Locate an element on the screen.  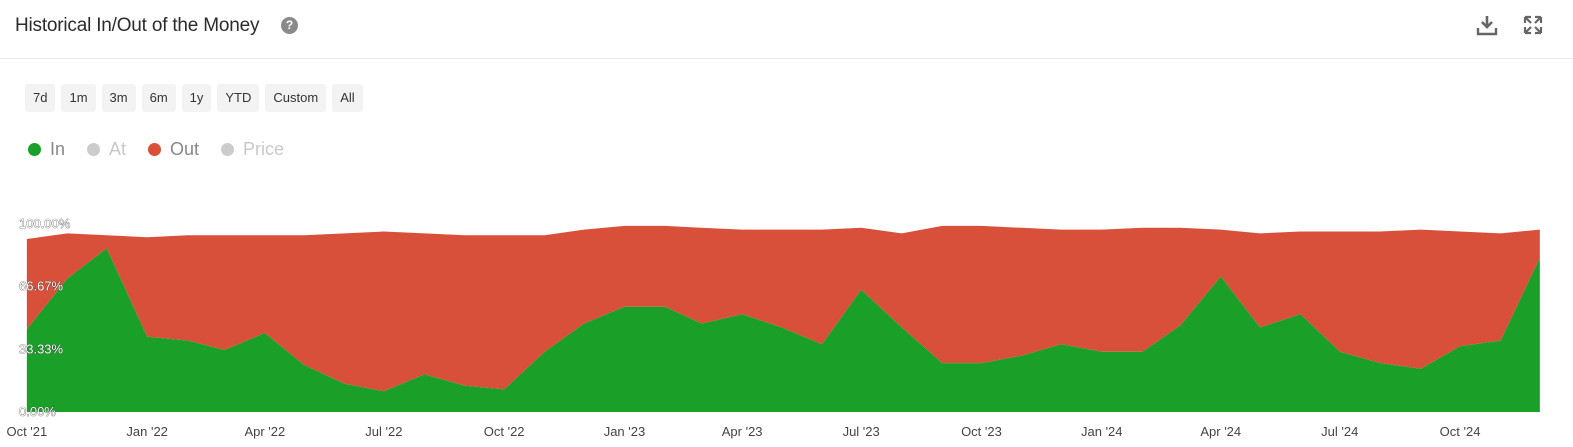
range-1y-button: 1y is located at coordinates (196, 98).